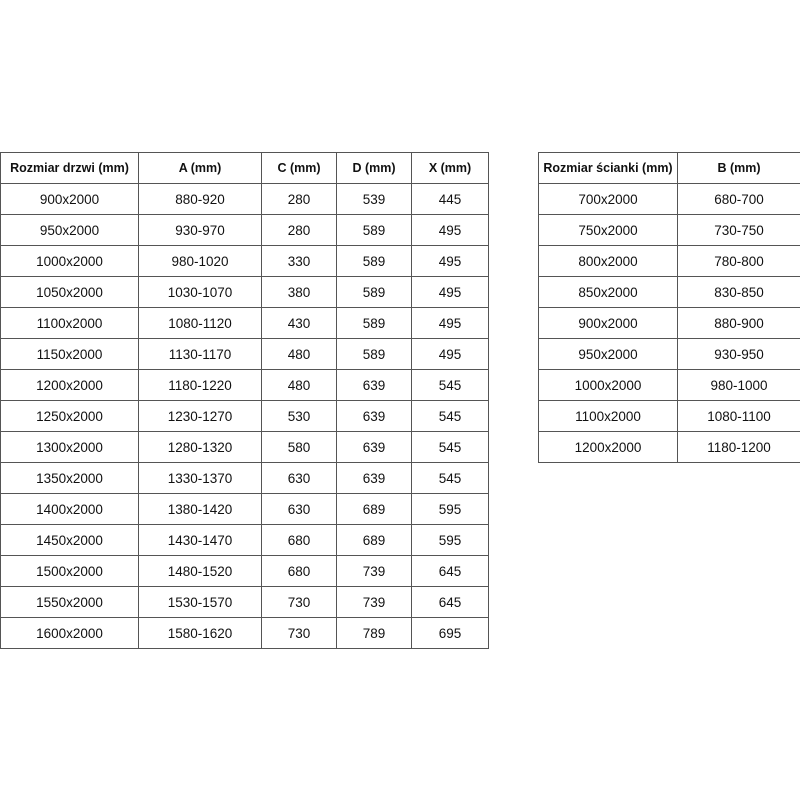 The image size is (800, 800). I want to click on column-header: B (mm), so click(738, 168).